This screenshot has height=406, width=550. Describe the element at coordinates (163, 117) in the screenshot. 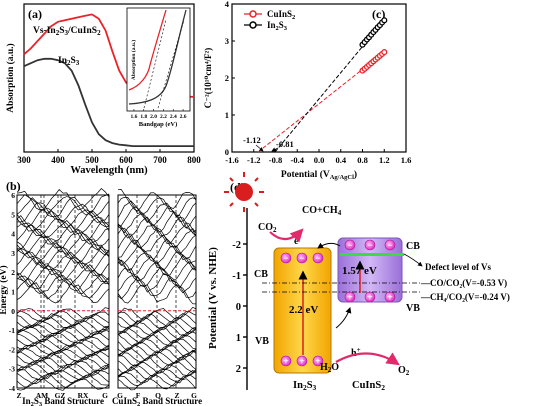

I see `inset-tick-label: 2.2` at that location.